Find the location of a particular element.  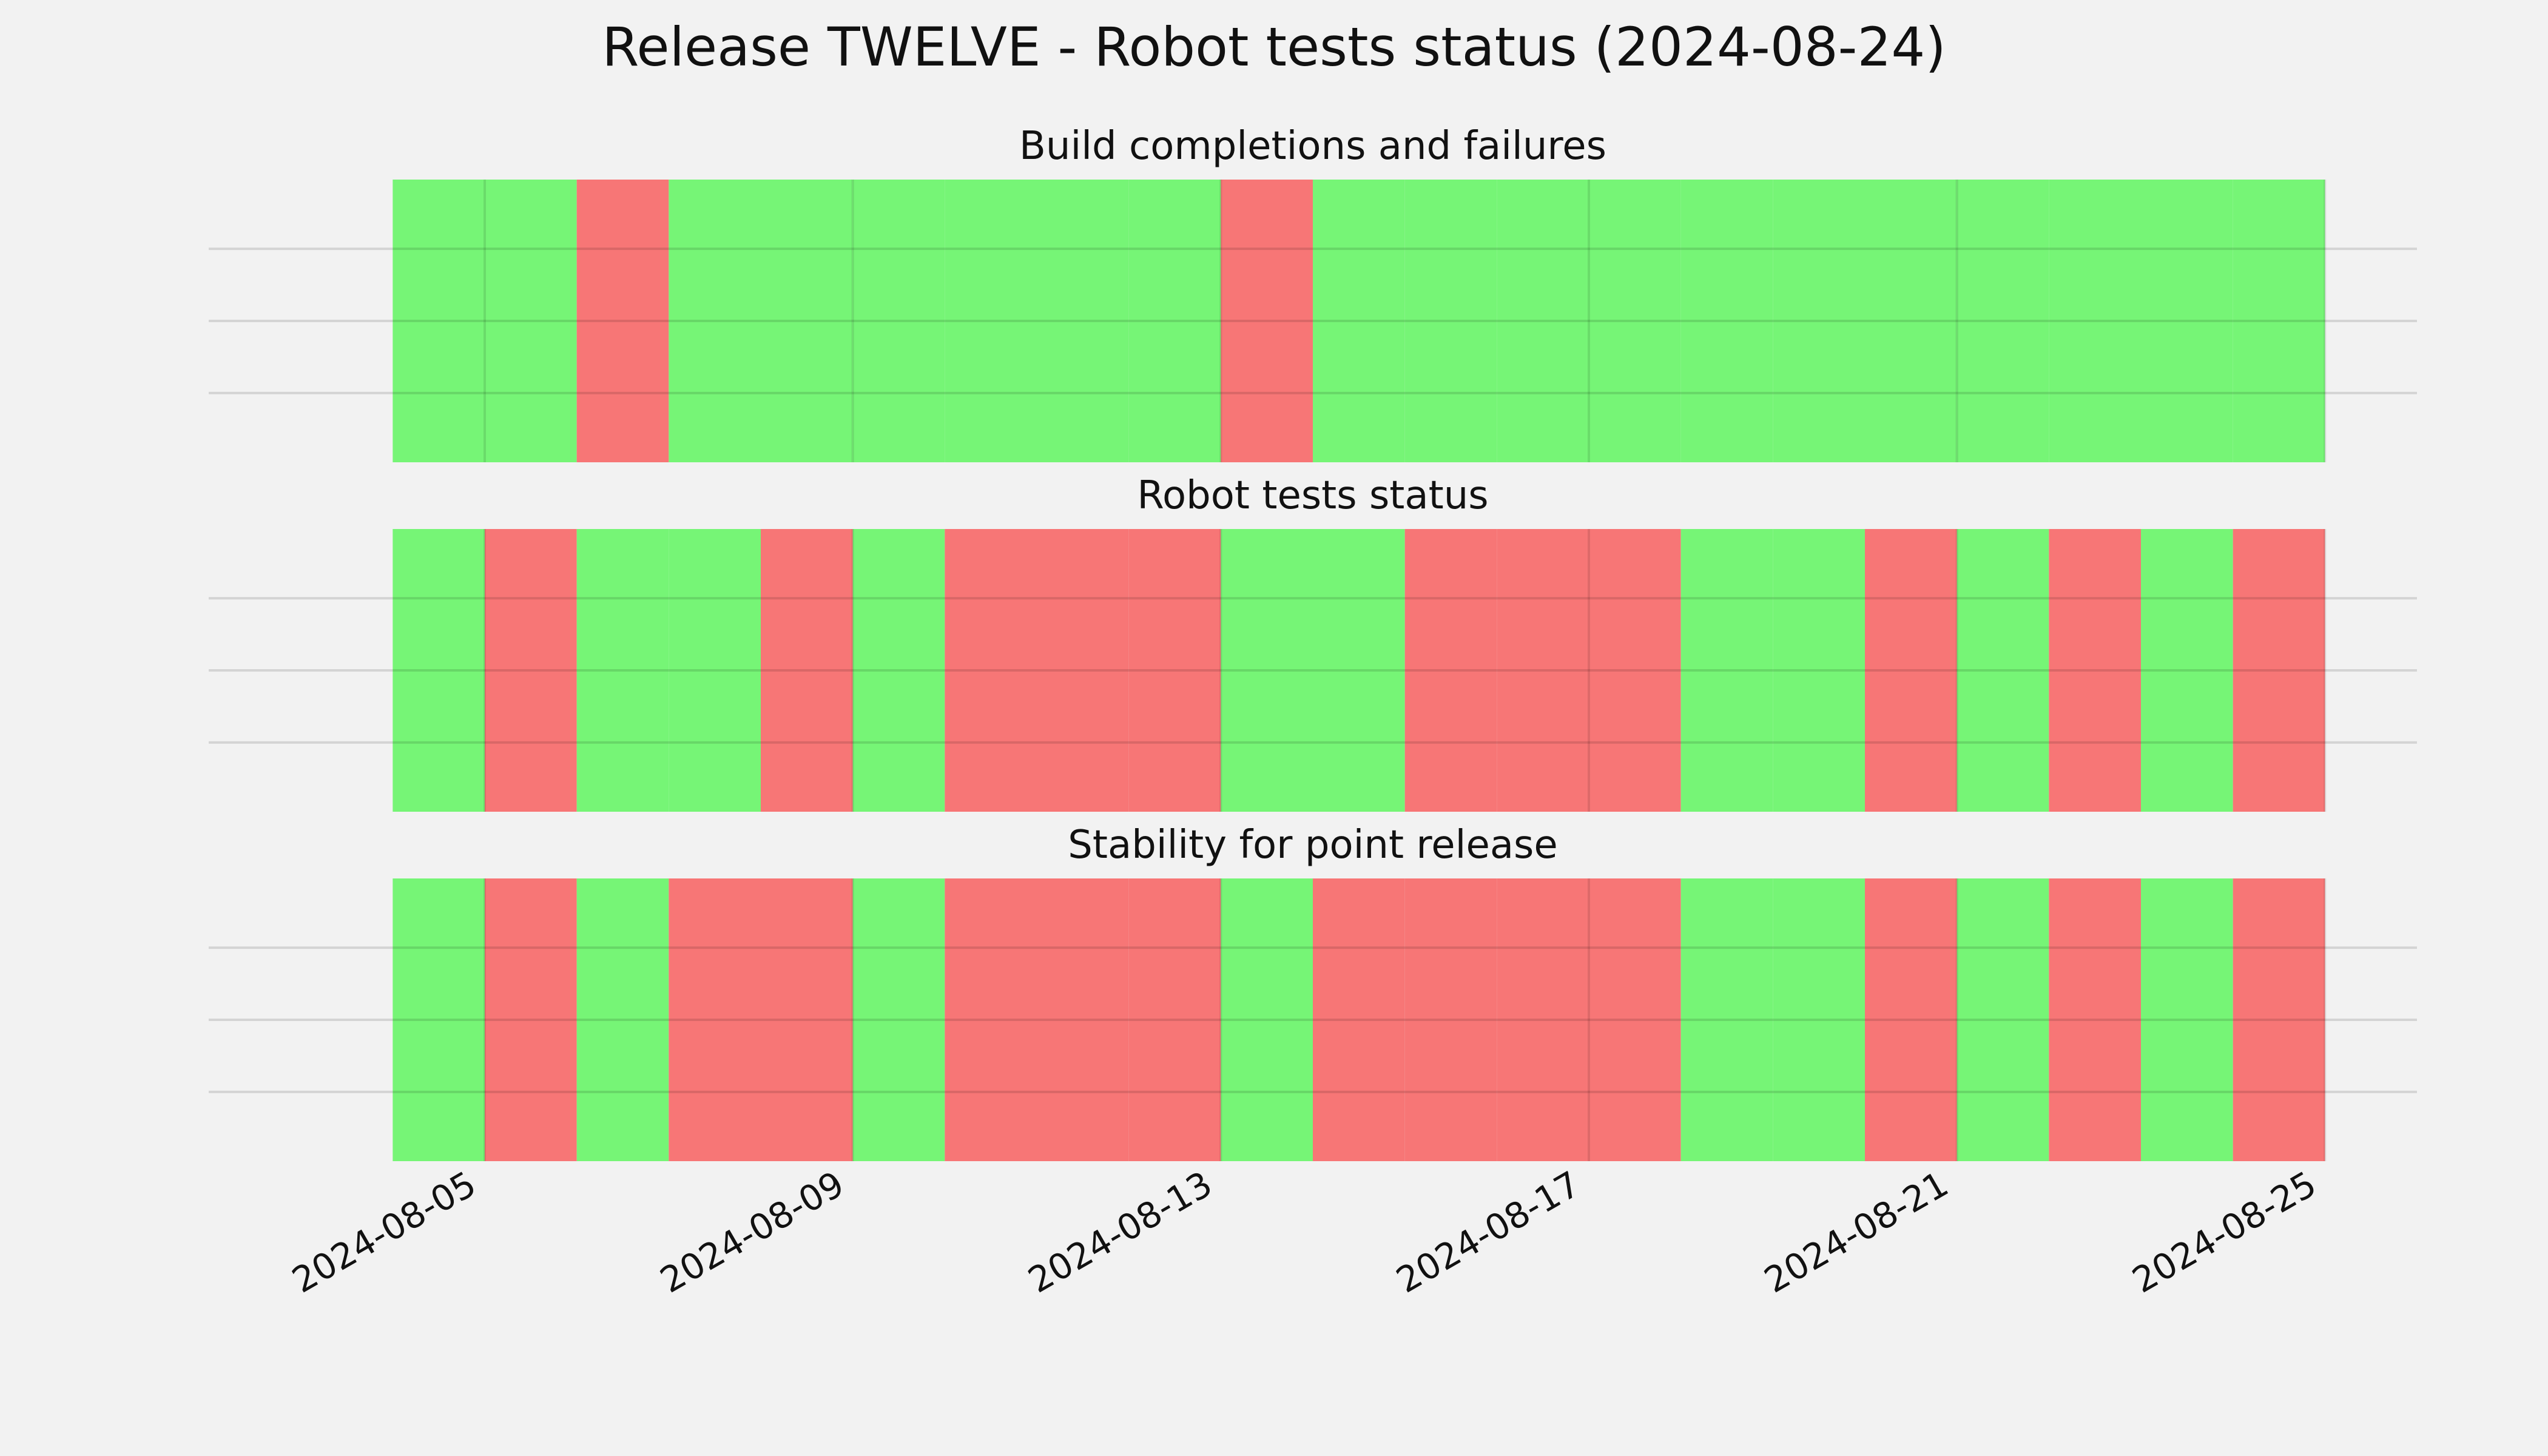

x-tick-label: 2024-08-17 is located at coordinates (1488, 1232).